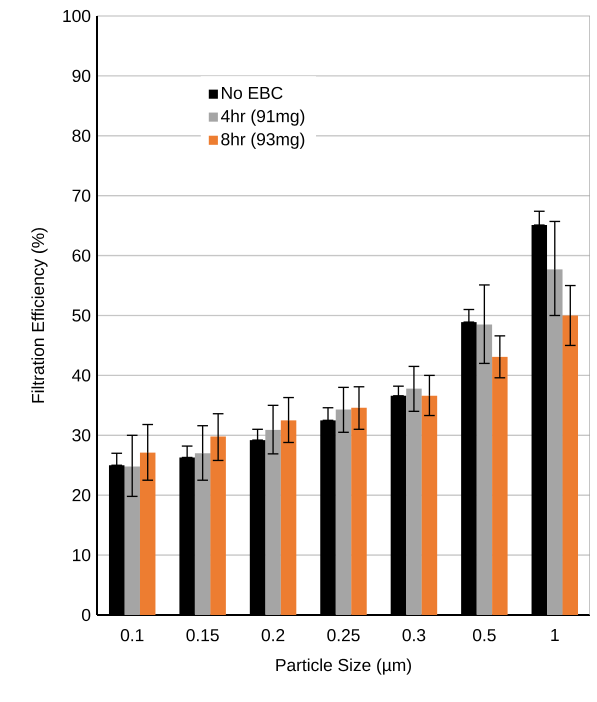  What do you see at coordinates (81, 555) in the screenshot?
I see `y-tick-label: 10` at bounding box center [81, 555].